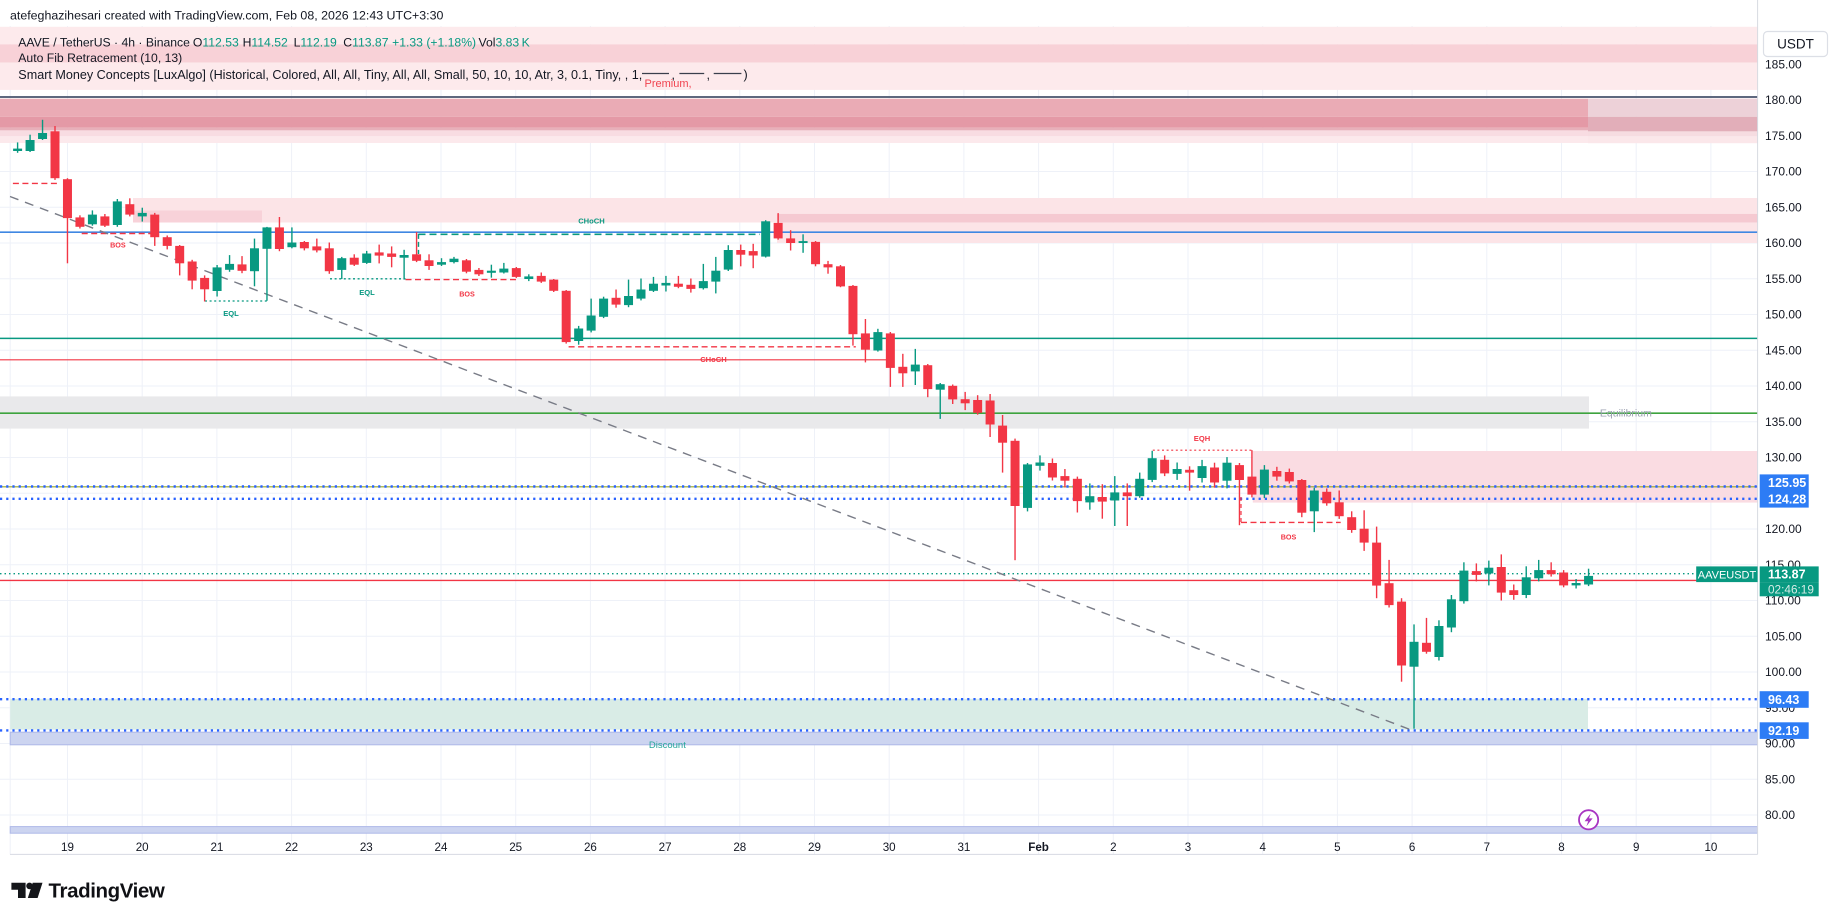 The image size is (1835, 921). I want to click on svg-text: 25, so click(515, 847).